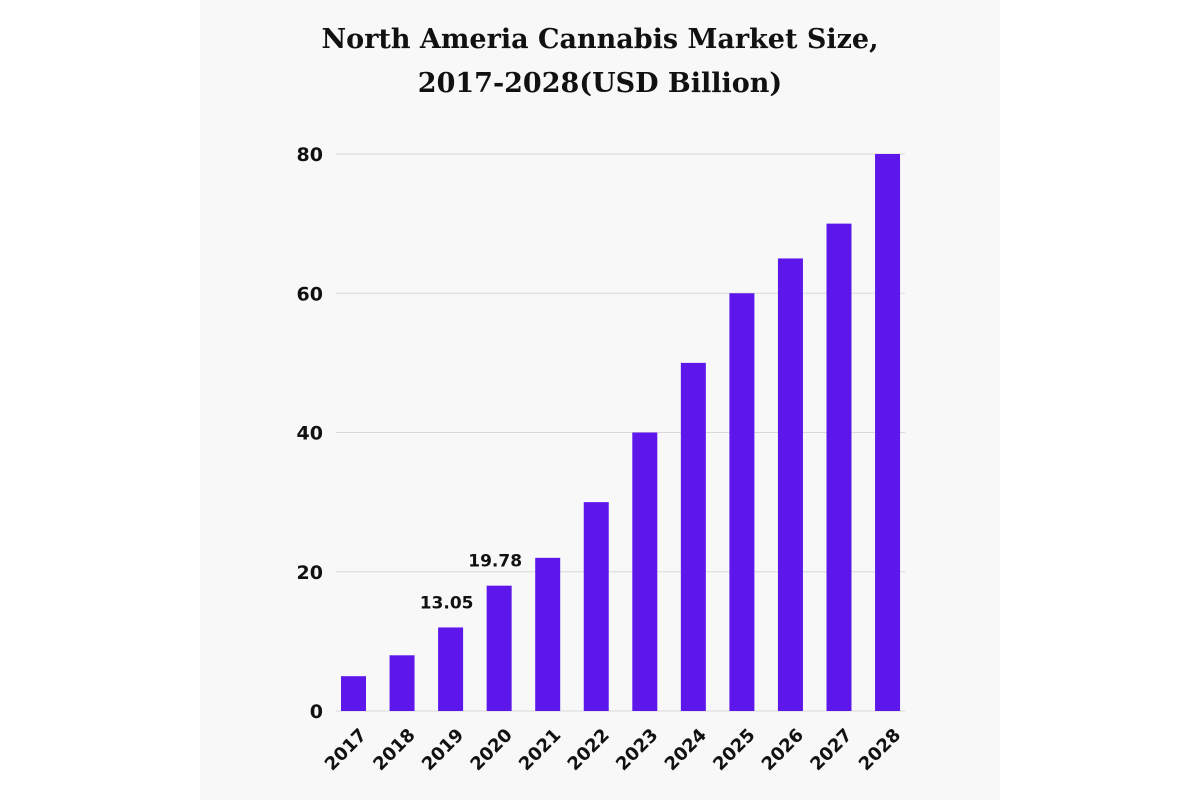  I want to click on bar-2017, so click(353, 693).